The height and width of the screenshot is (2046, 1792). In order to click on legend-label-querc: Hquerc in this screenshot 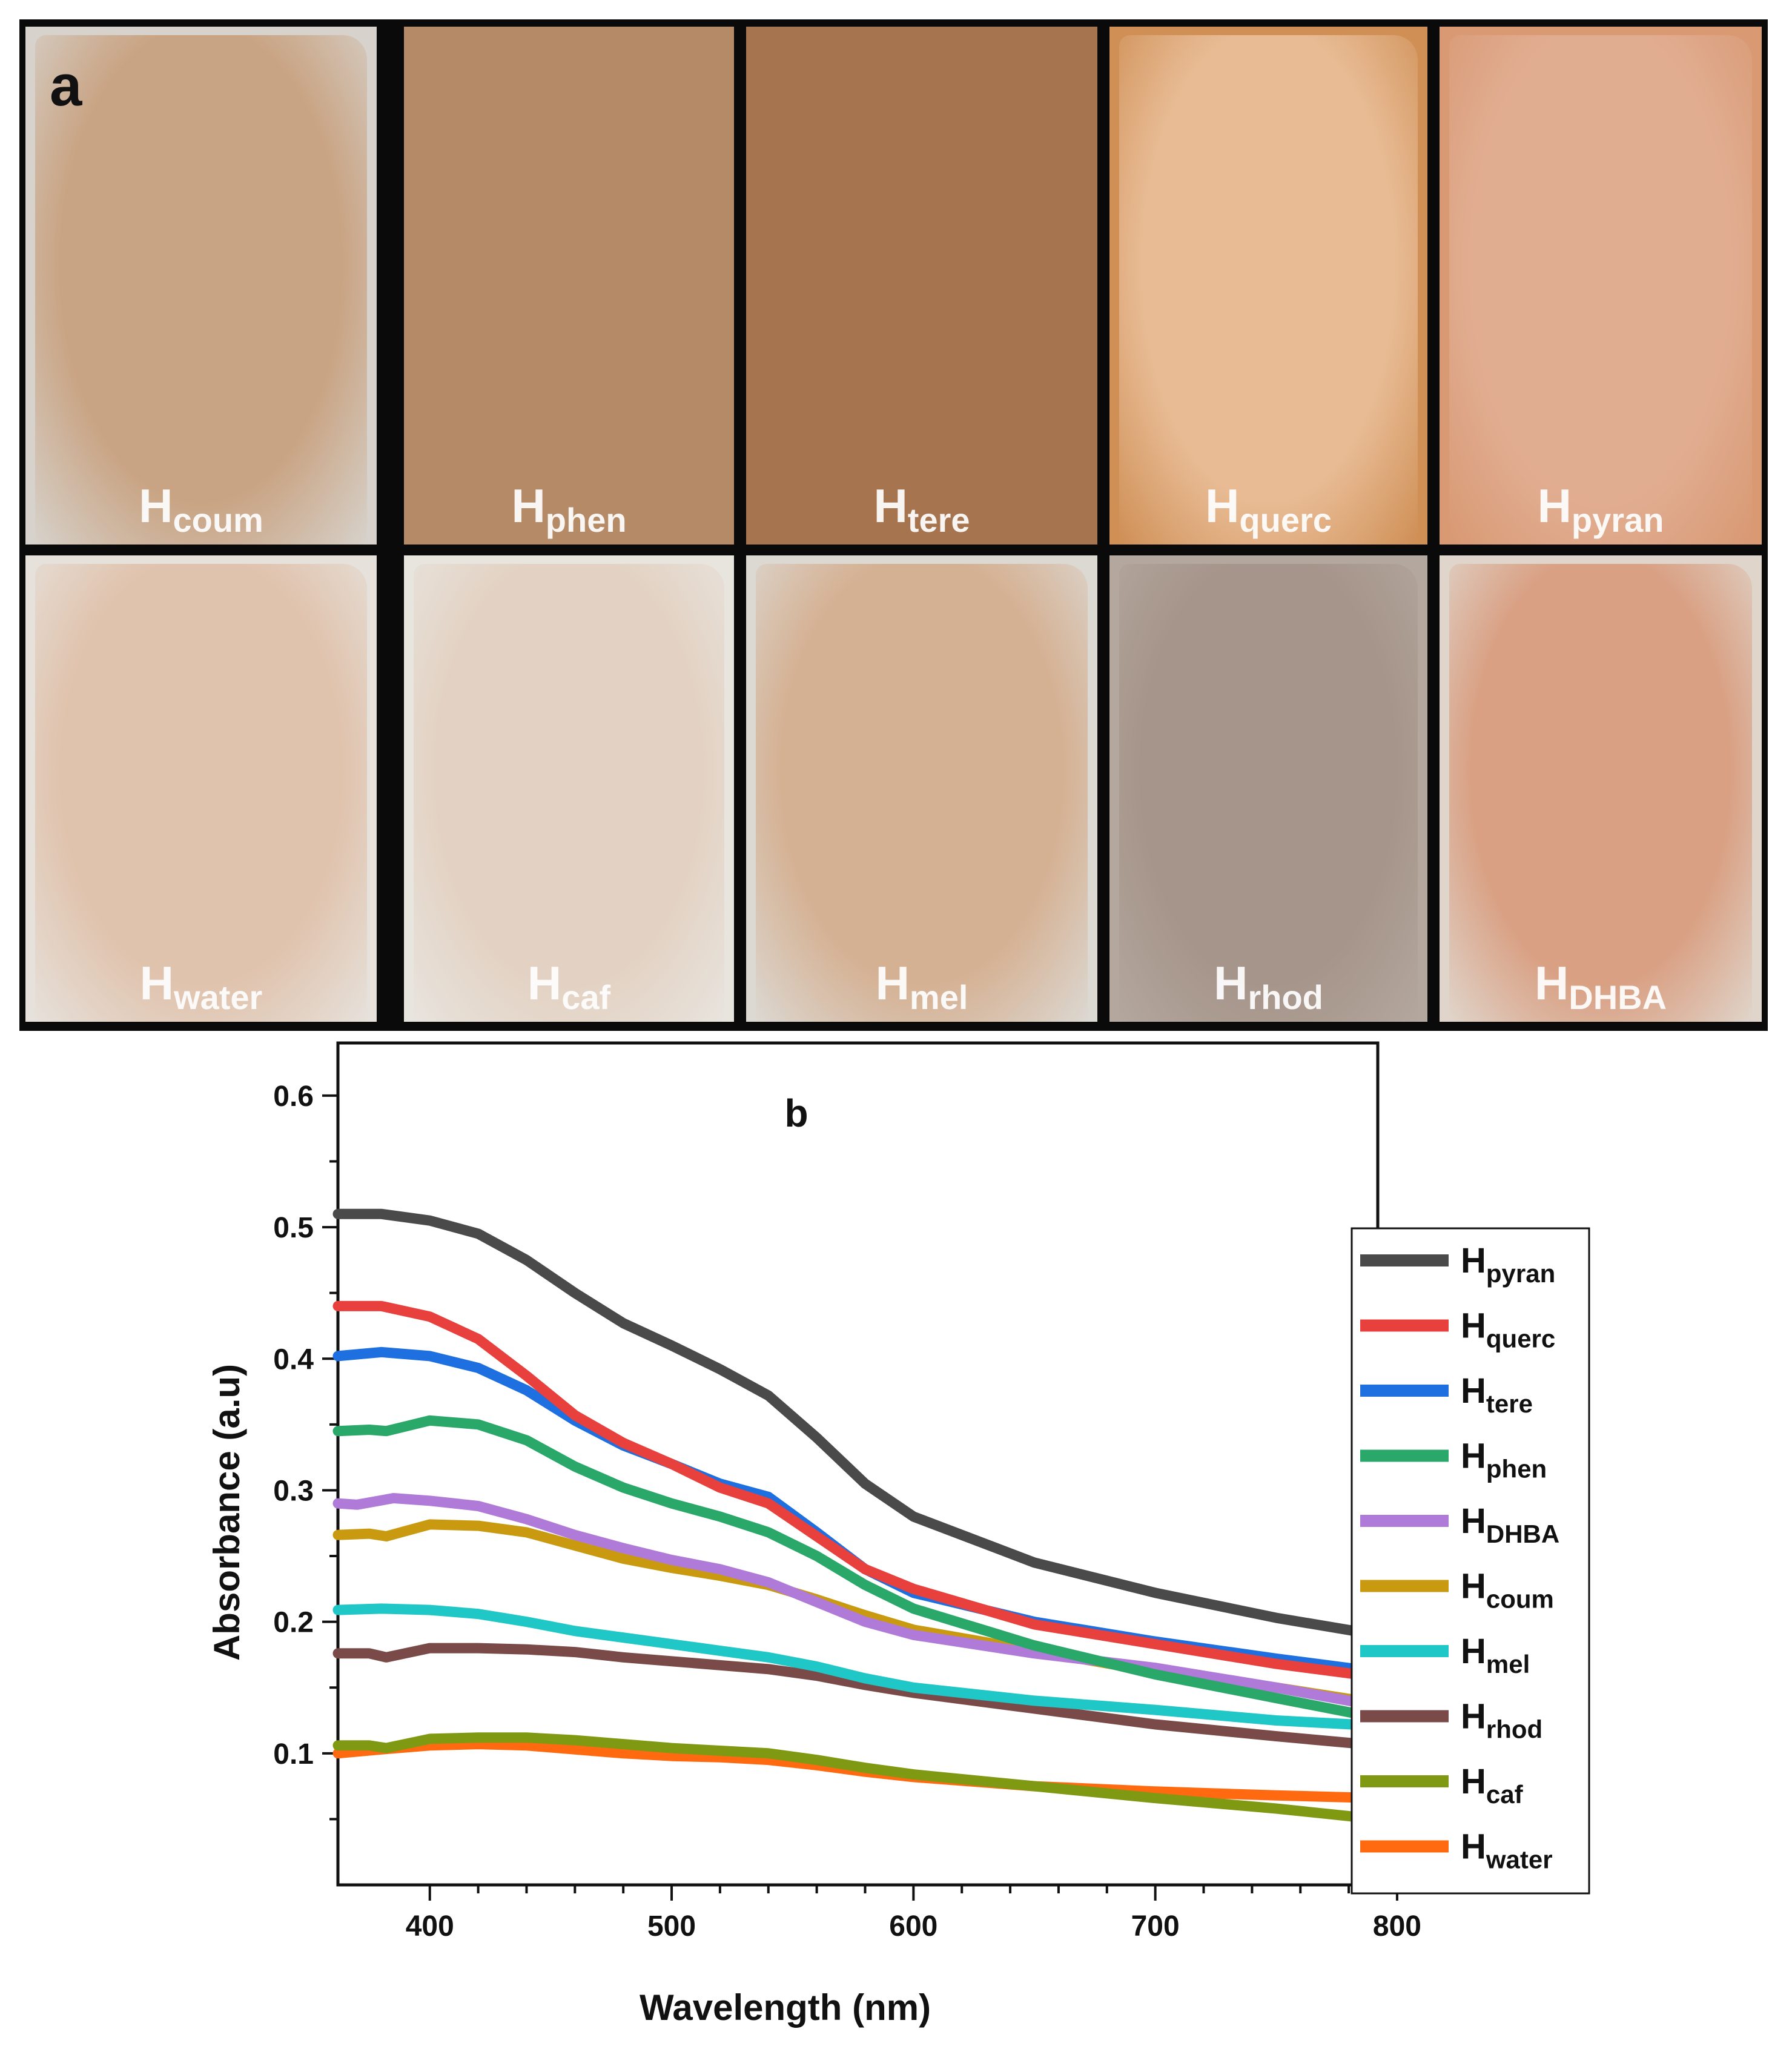, I will do `click(1508, 1329)`.